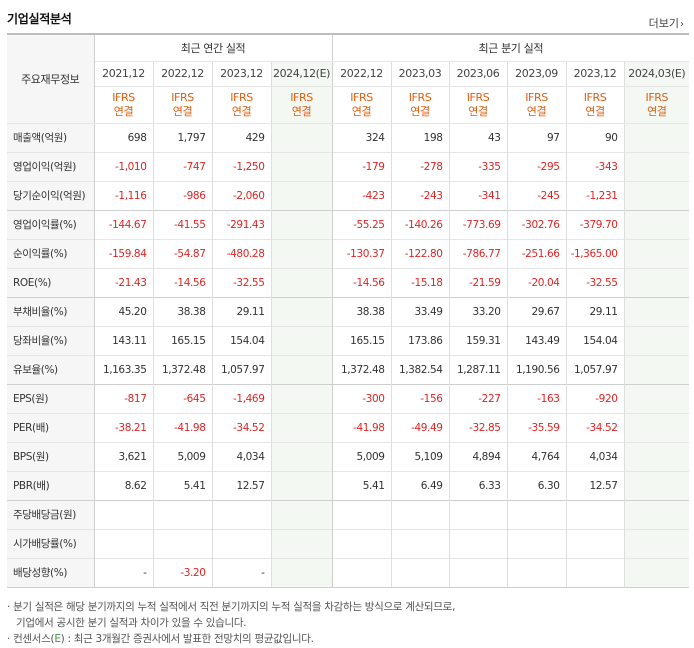 Image resolution: width=694 pixels, height=648 pixels. I want to click on table-cell: -278, so click(420, 166).